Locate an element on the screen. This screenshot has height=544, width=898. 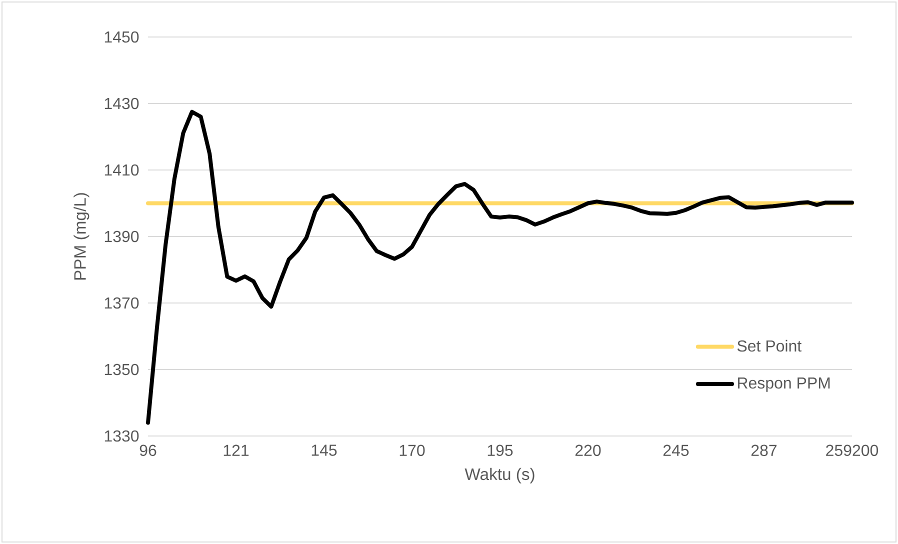
x-tick-label: 170 is located at coordinates (412, 450).